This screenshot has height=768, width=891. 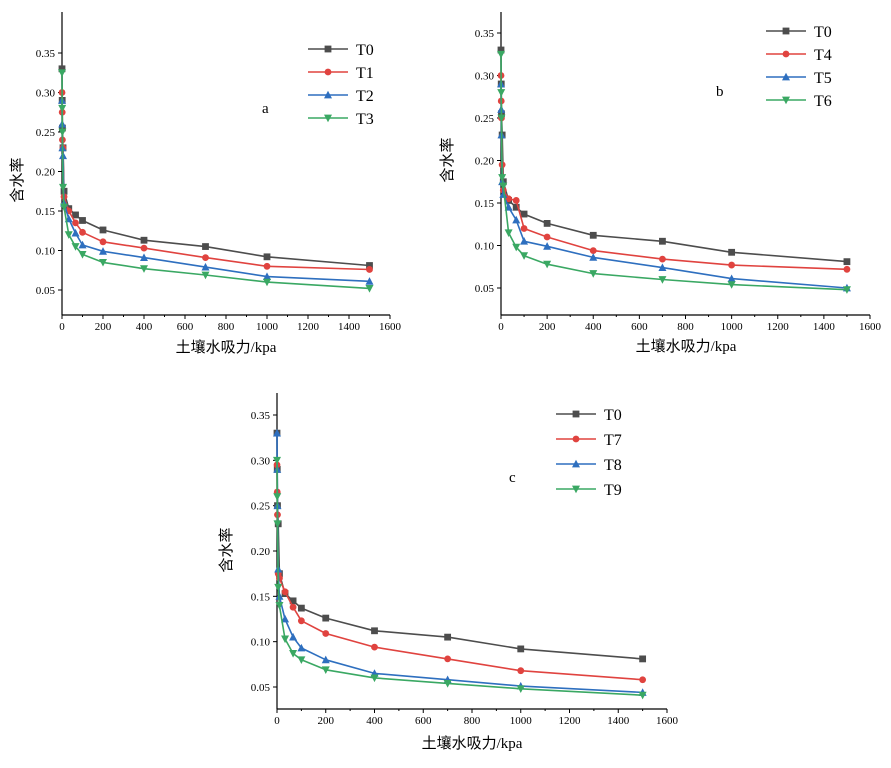 I want to click on legend-label: T0, so click(x=823, y=32).